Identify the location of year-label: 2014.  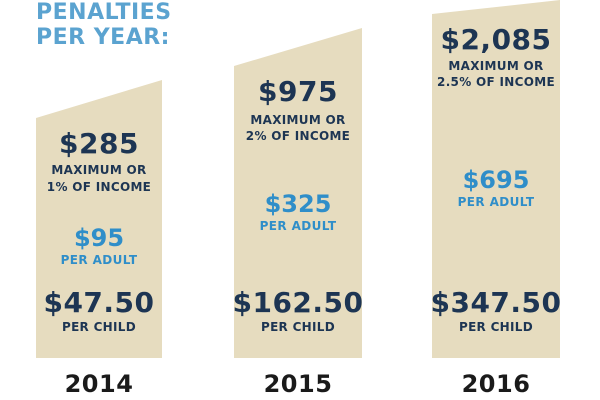
(99, 384).